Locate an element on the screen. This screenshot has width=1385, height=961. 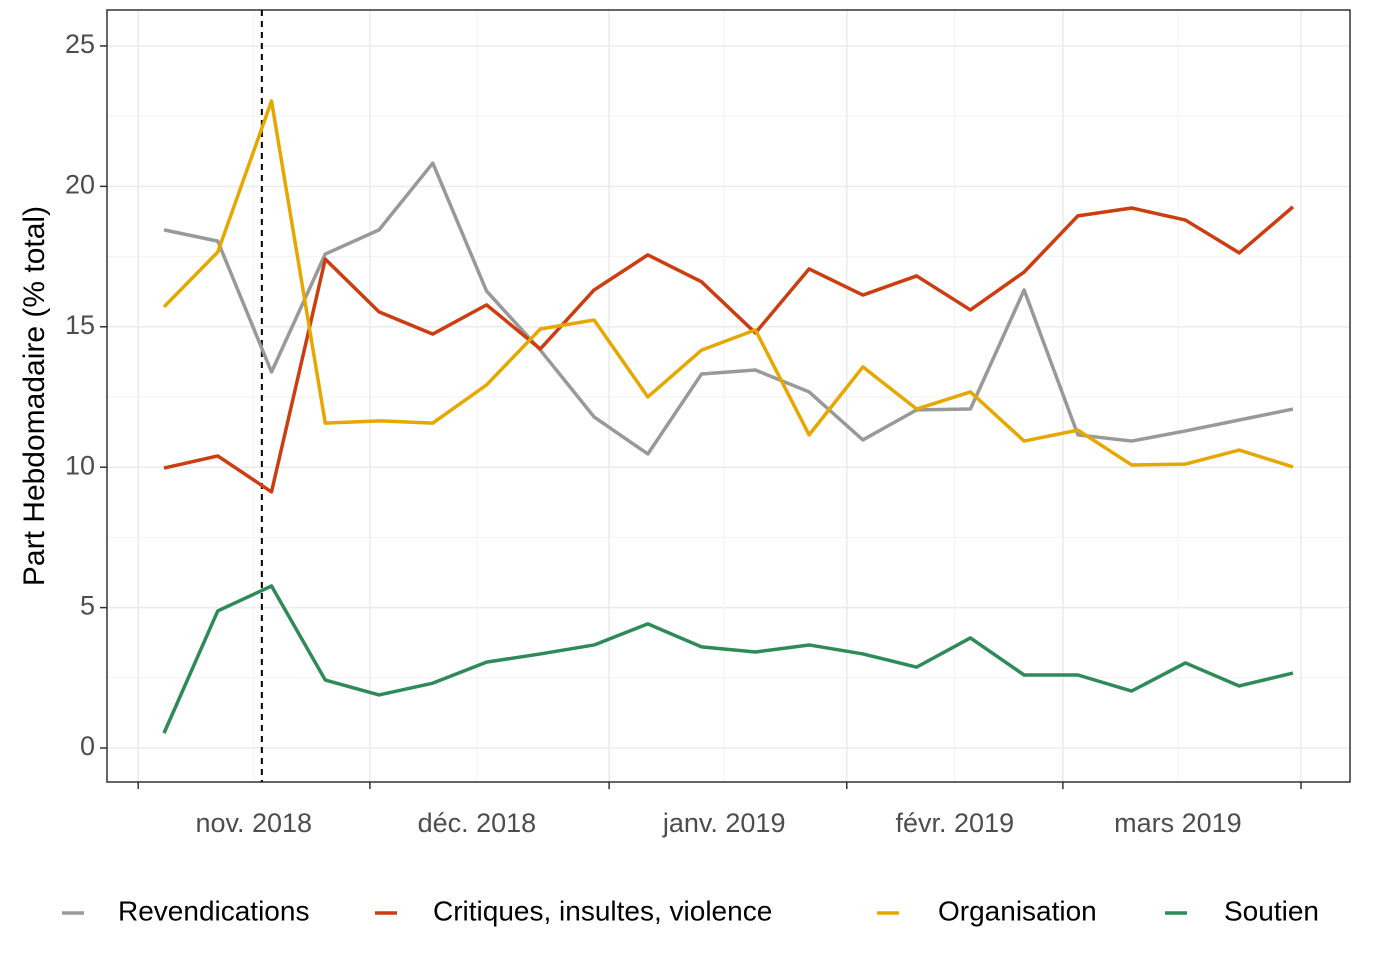
line-series is located at coordinates (728, 659).